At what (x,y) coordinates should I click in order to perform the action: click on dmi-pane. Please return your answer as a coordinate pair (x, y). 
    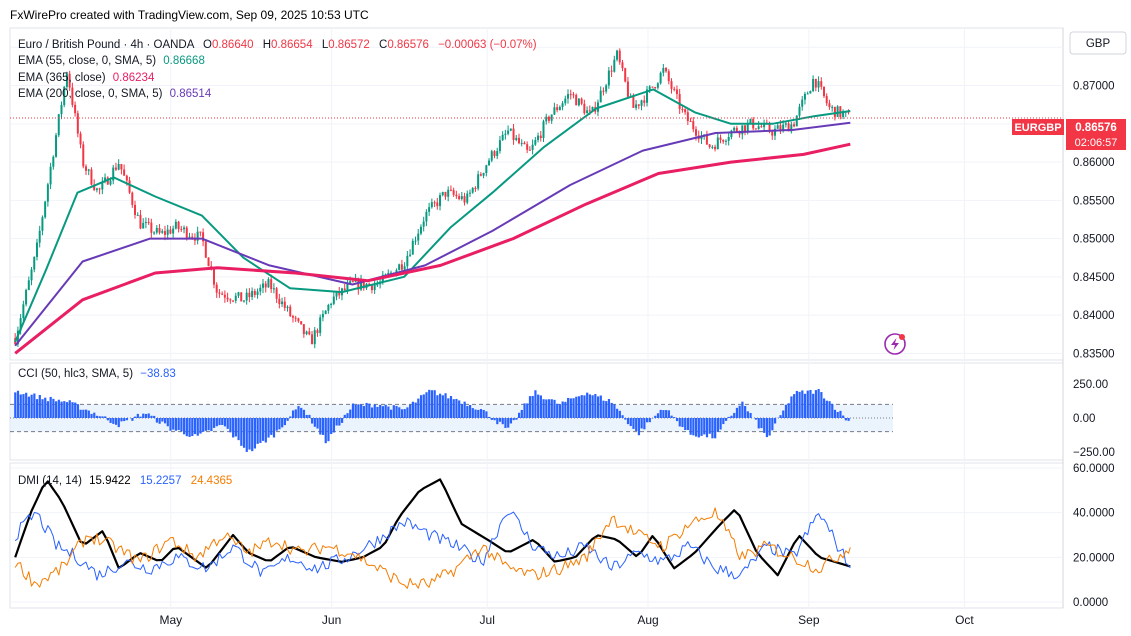
    Looking at the image, I should click on (432, 533).